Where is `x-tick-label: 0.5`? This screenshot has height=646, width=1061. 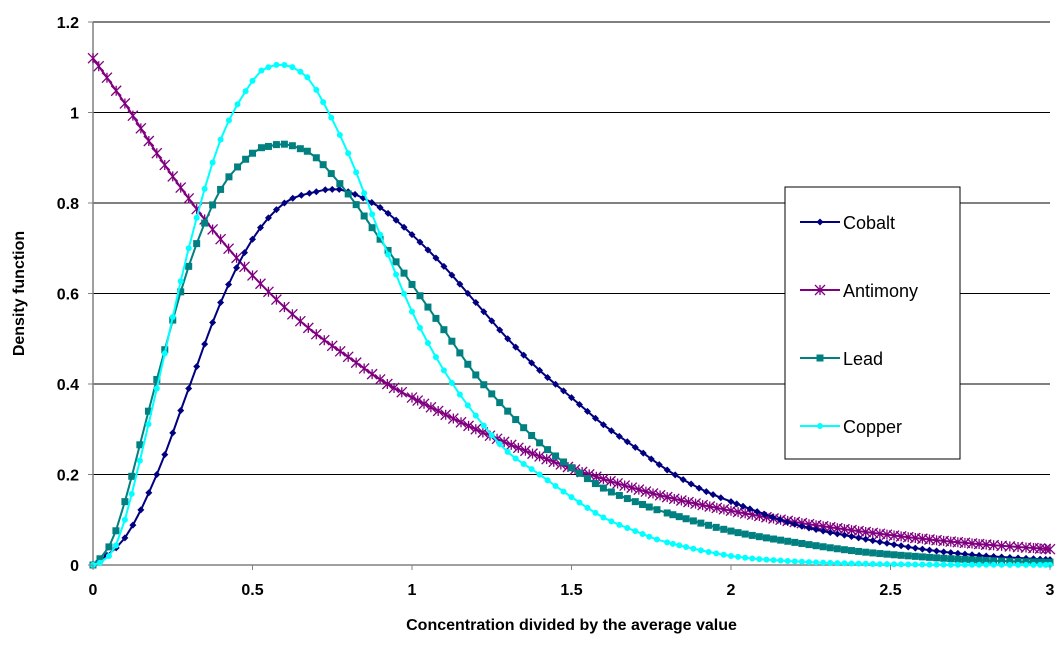 x-tick-label: 0.5 is located at coordinates (252, 590).